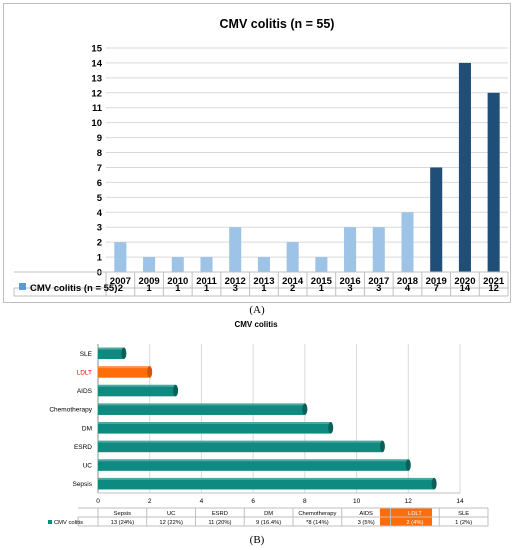 Image resolution: width=514 pixels, height=550 pixels. Describe the element at coordinates (99, 138) in the screenshot. I see `y-tick-label: 9` at that location.